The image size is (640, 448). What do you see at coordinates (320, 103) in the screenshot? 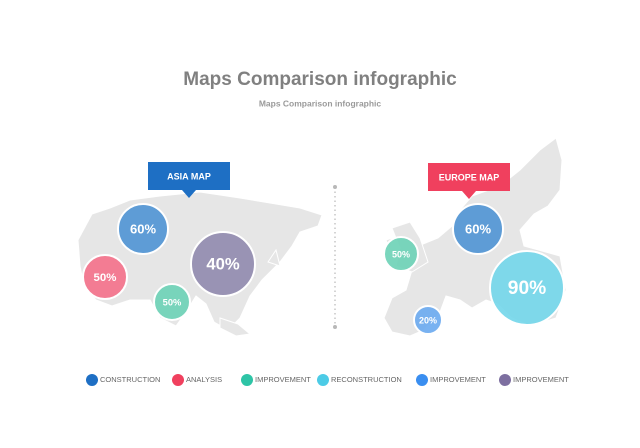
I see `subtitle: Maps Comparison infographic` at bounding box center [320, 103].